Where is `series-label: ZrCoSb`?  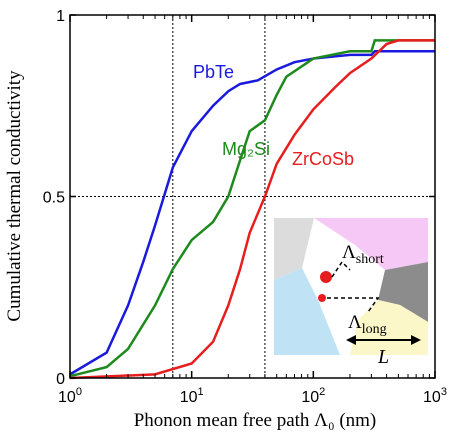
series-label: ZrCoSb is located at coordinates (323, 159).